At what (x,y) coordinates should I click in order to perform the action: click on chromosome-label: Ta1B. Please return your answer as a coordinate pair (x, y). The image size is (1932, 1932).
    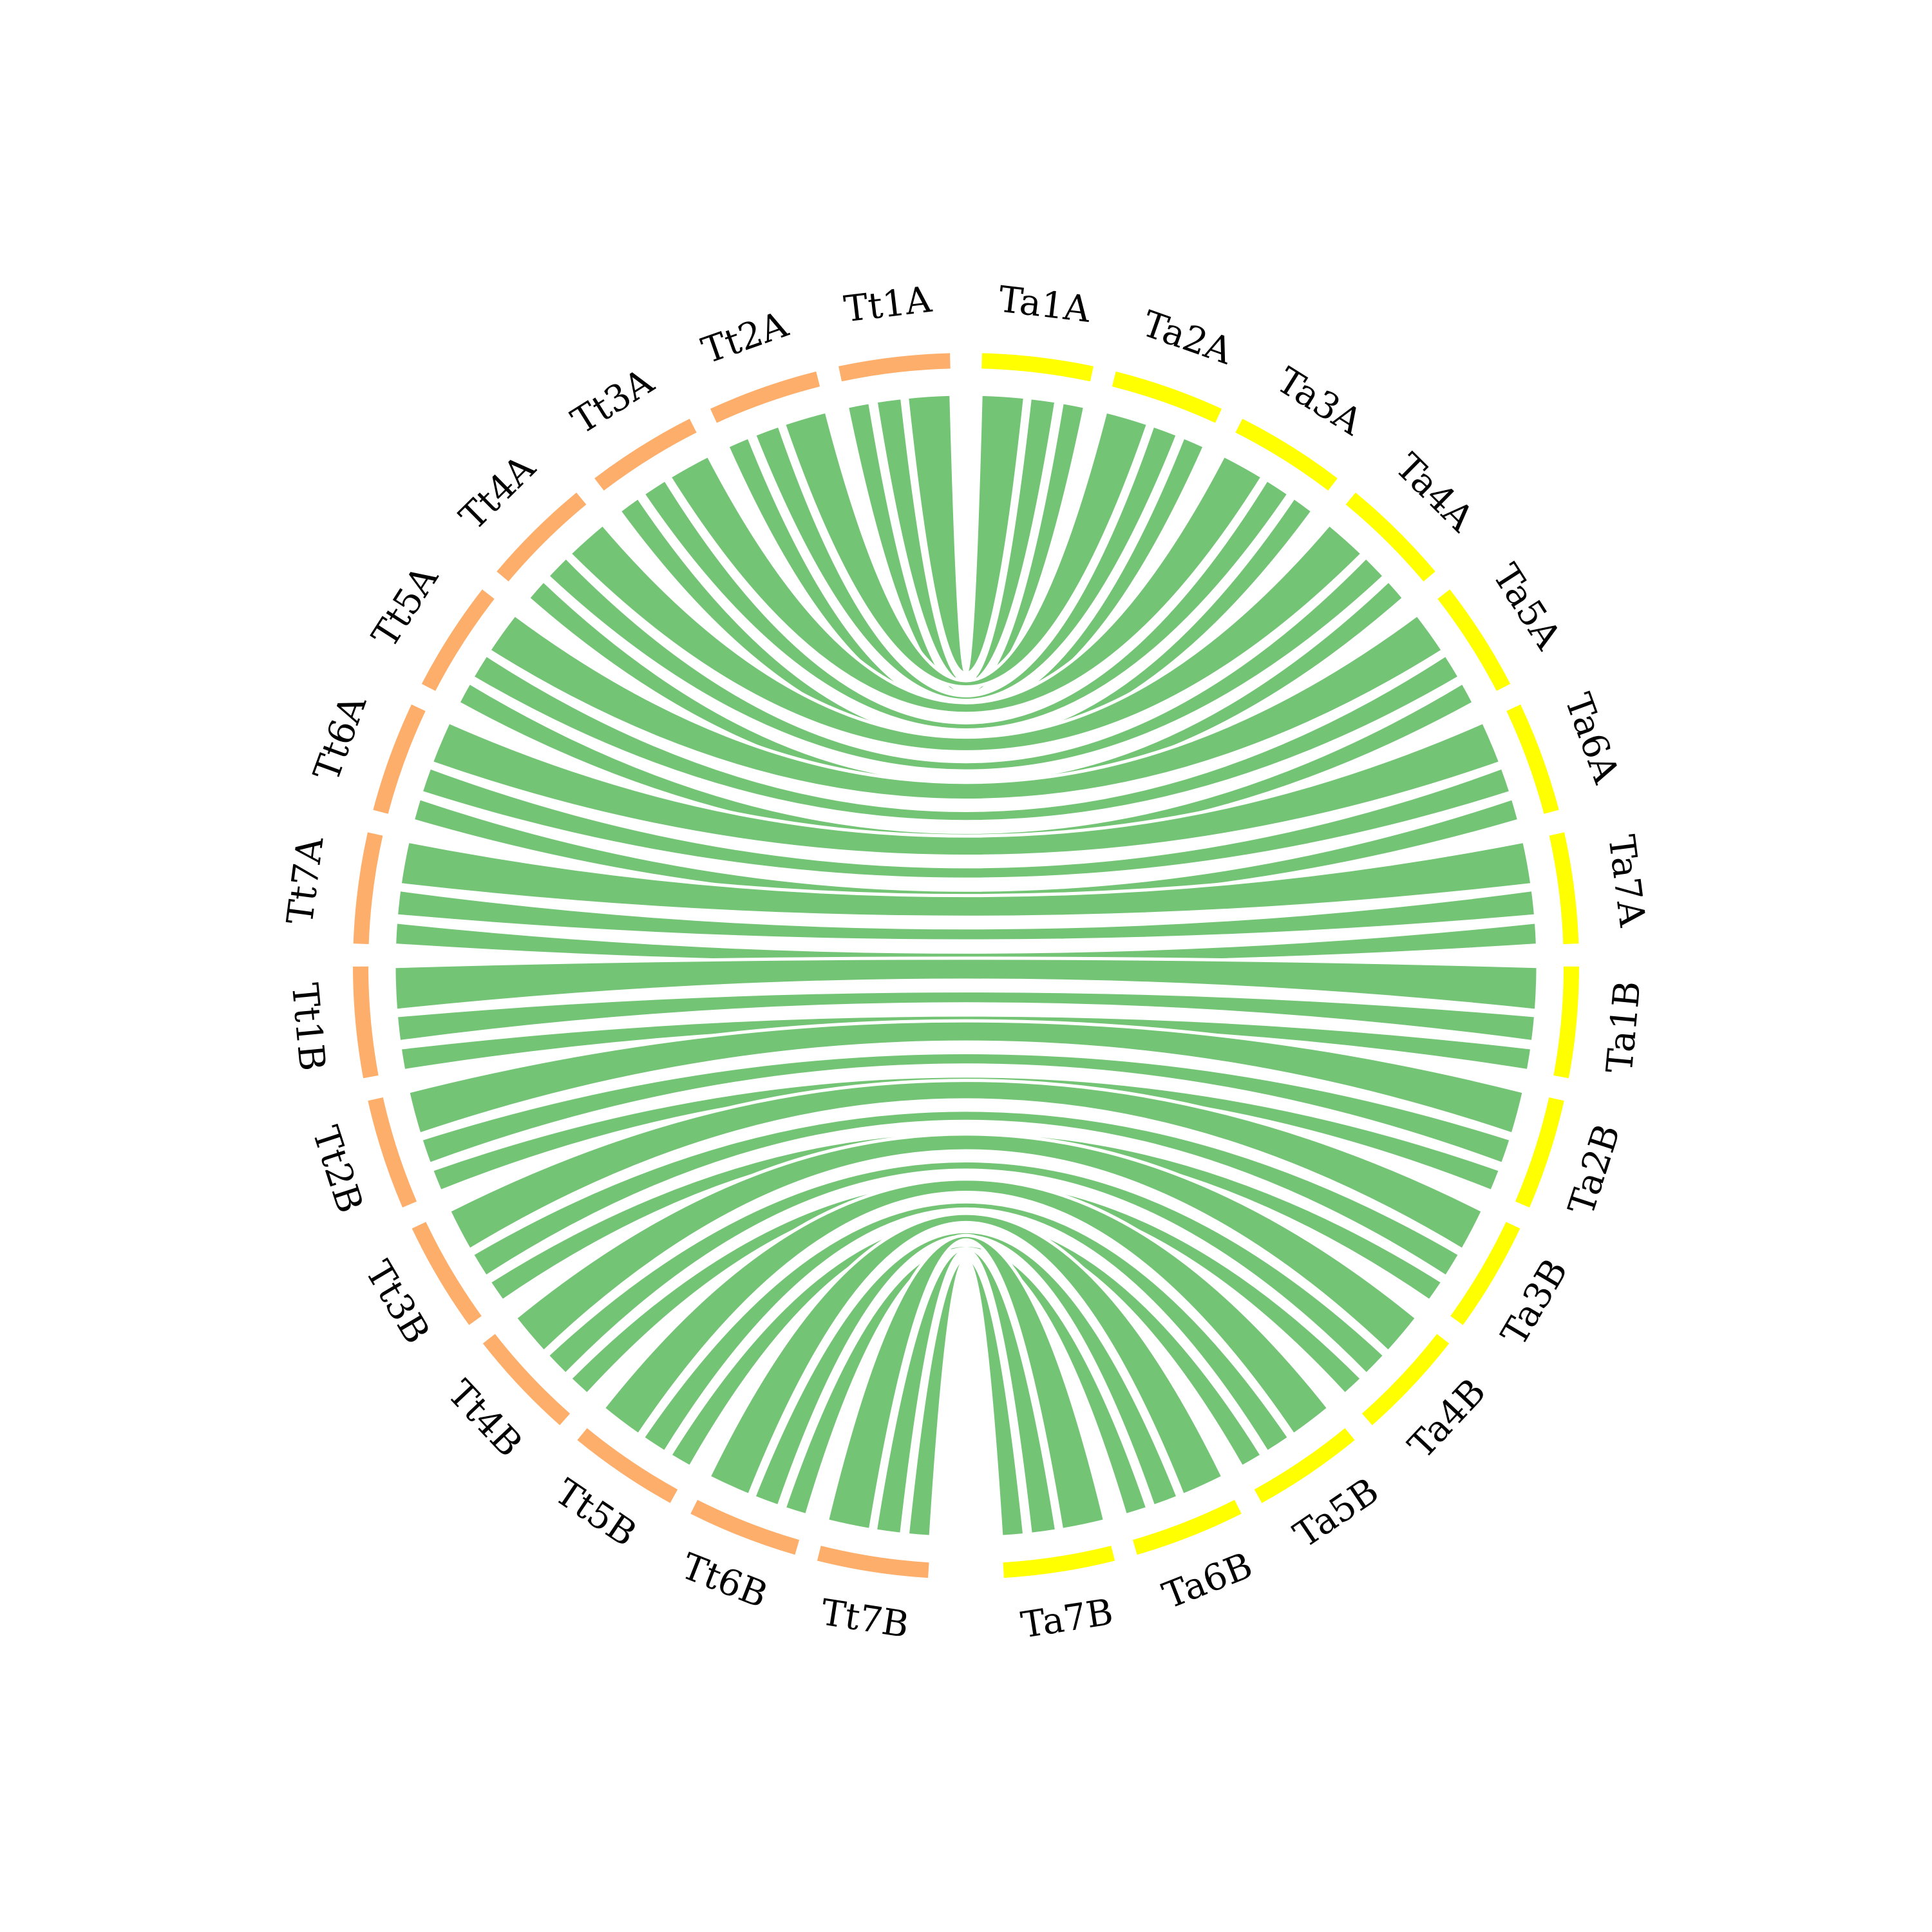
    Looking at the image, I should click on (1624, 1027).